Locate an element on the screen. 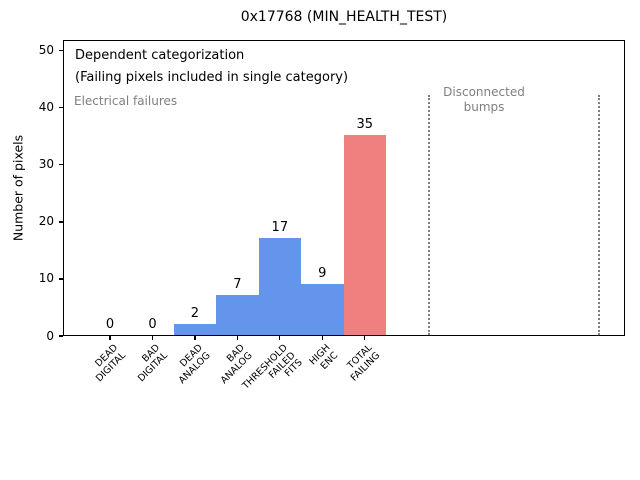 The height and width of the screenshot is (480, 640). x-tick-label: TOTAL FAILING is located at coordinates (364, 363).